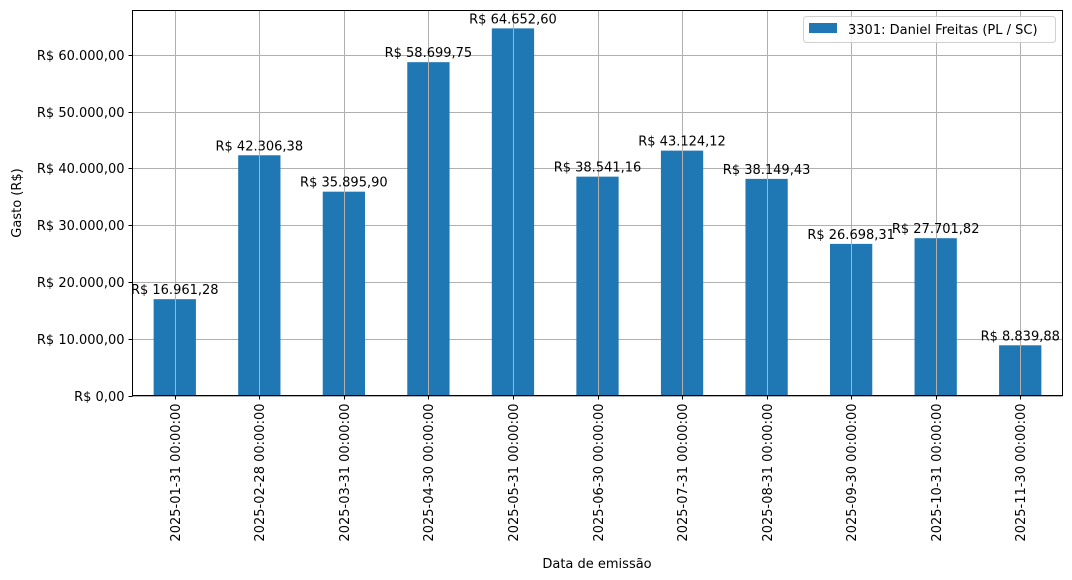 Image resolution: width=1072 pixels, height=580 pixels. What do you see at coordinates (513, 19) in the screenshot?
I see `bar-value-label: R$ 64.652,60` at bounding box center [513, 19].